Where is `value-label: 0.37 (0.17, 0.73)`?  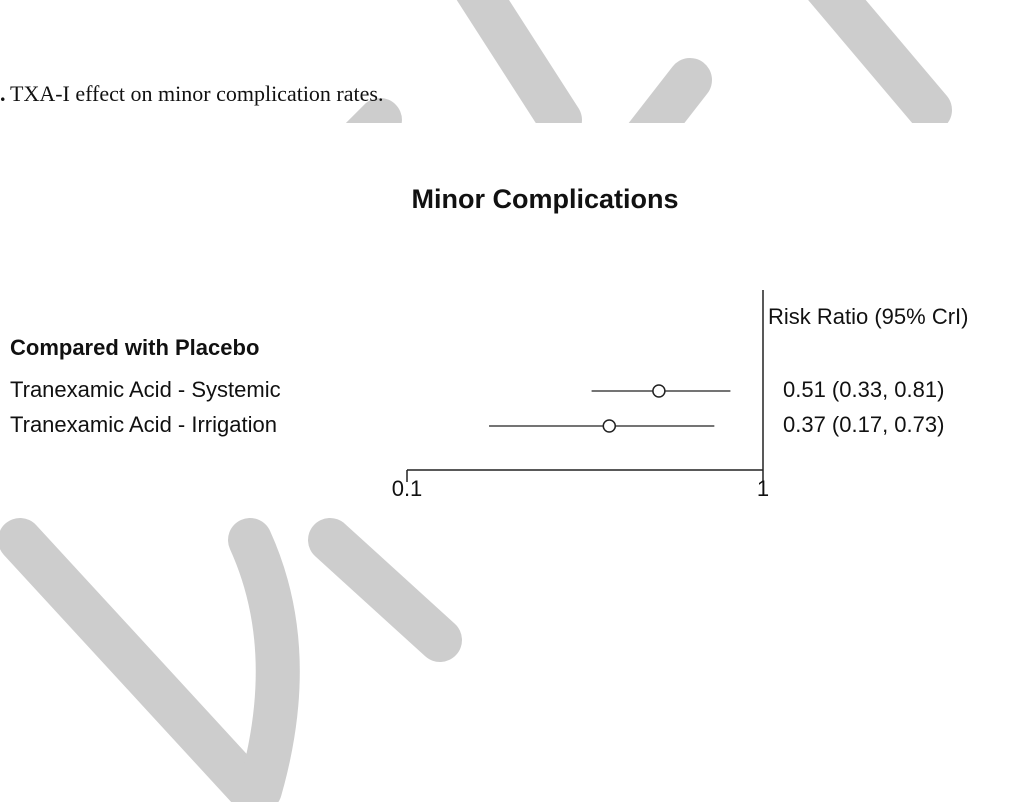 value-label: 0.37 (0.17, 0.73) is located at coordinates (863, 424).